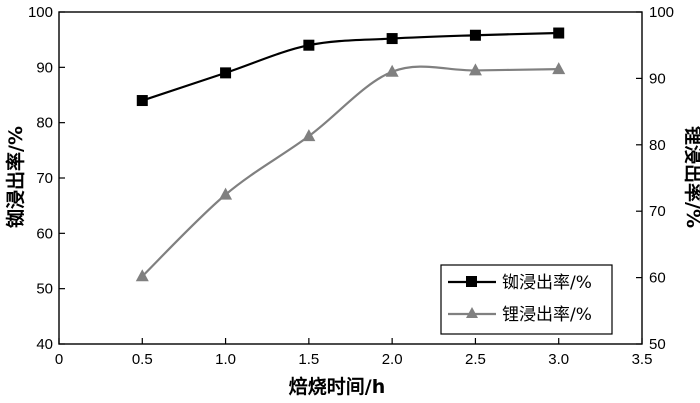  Describe the element at coordinates (657, 145) in the screenshot. I see `y-right-tick-label: 80` at that location.